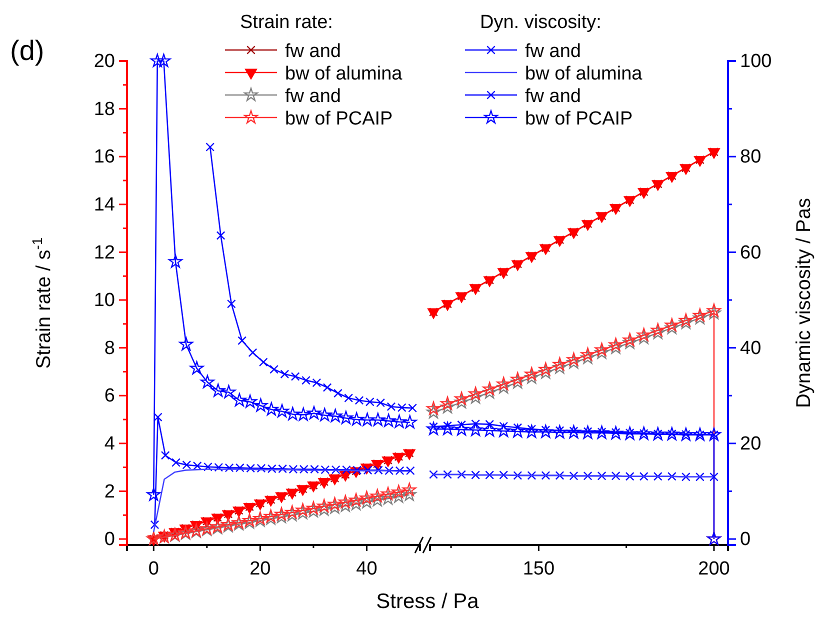 The width and height of the screenshot is (833, 622). I want to click on y2-tick-label: 80, so click(751, 157).